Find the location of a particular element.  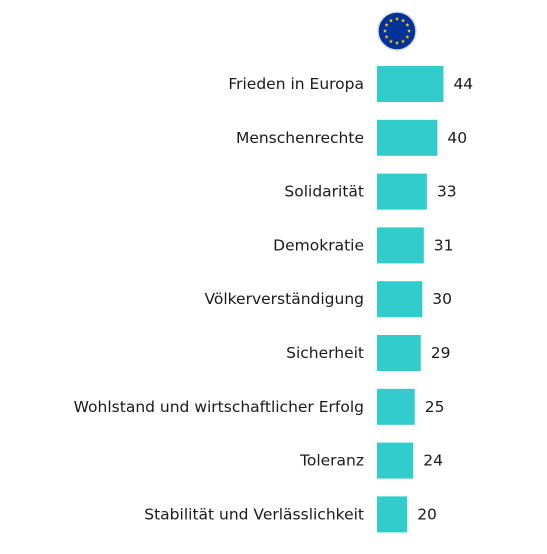

value-label: 24 is located at coordinates (433, 461).